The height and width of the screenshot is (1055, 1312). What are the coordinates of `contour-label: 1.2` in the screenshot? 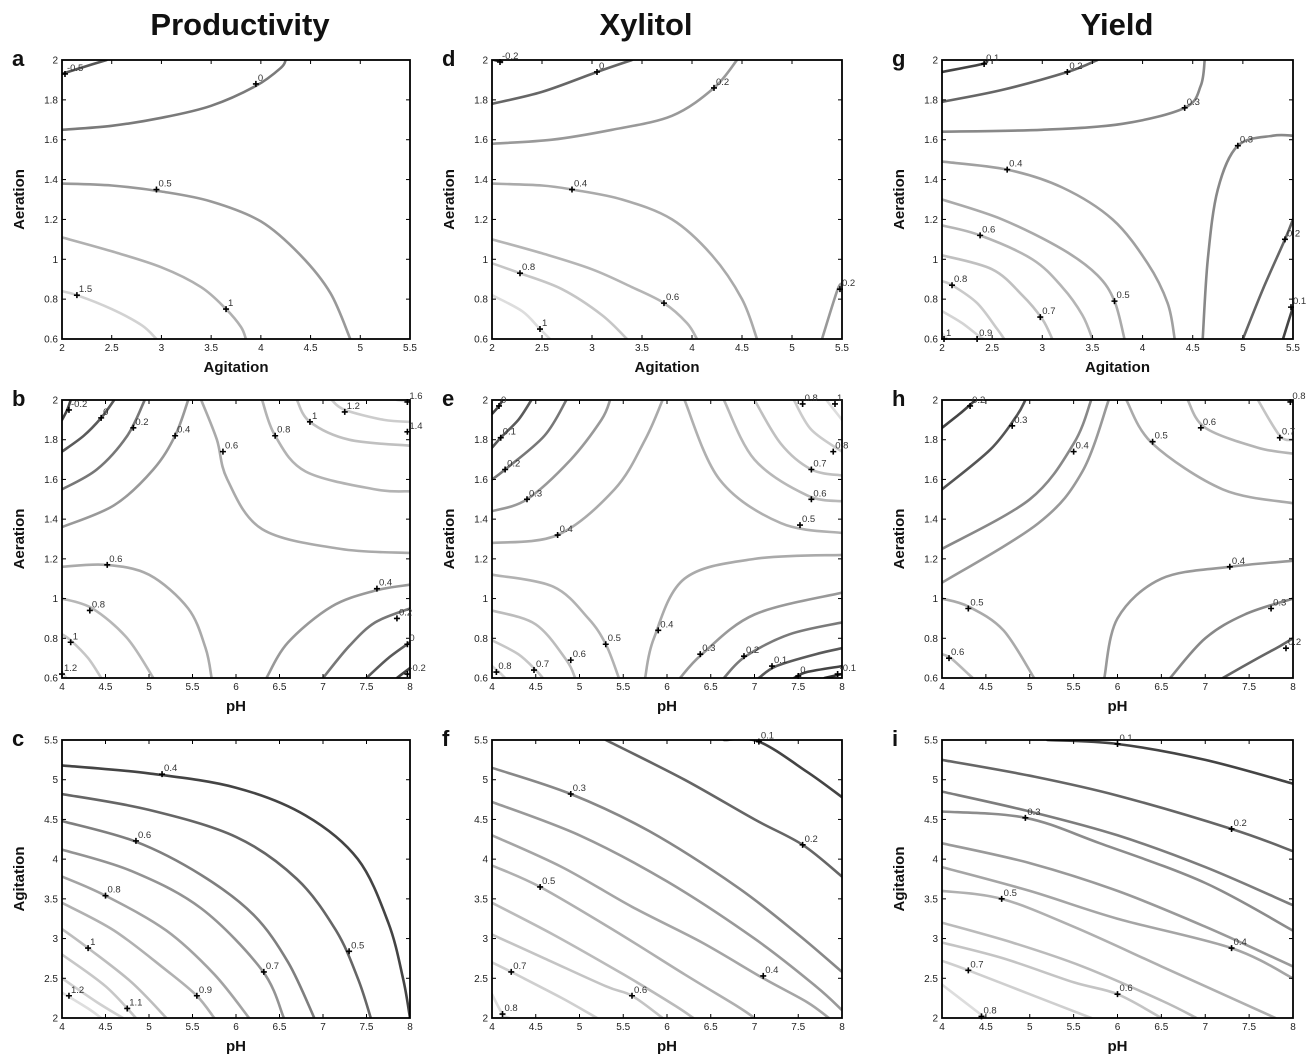 It's located at (77, 990).